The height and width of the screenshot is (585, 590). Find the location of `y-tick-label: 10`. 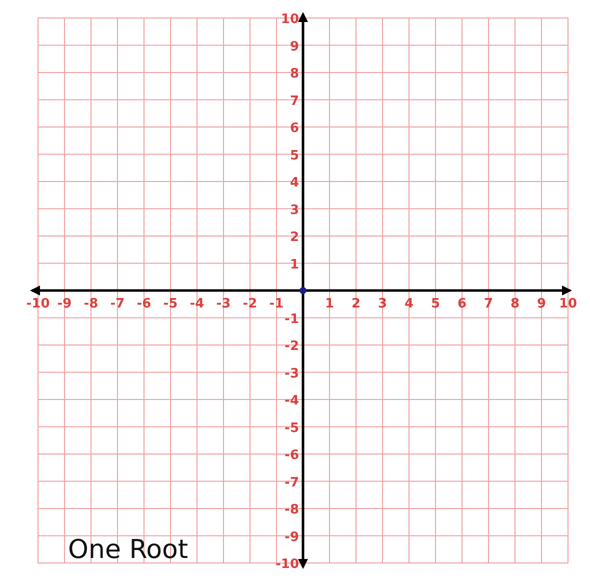

y-tick-label: 10 is located at coordinates (289, 19).